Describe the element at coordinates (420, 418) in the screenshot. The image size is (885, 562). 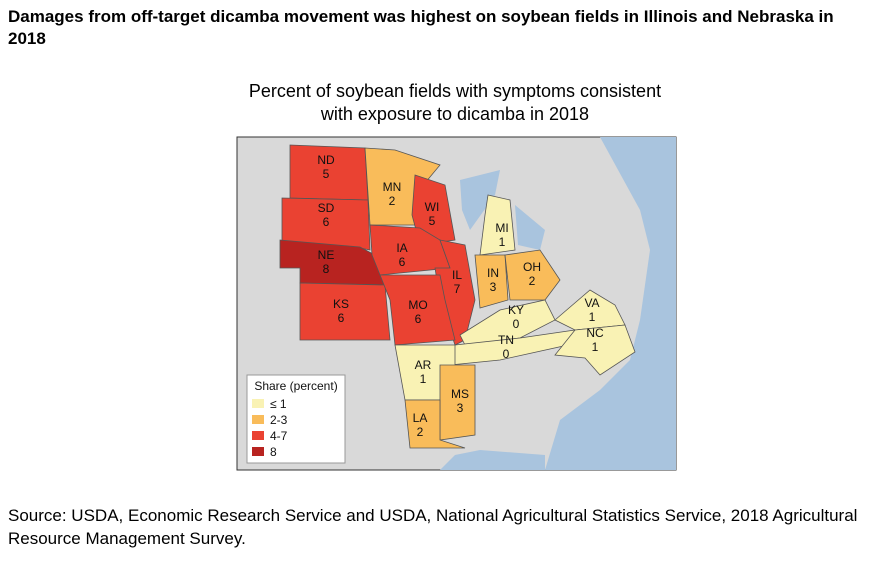
I see `state-abbr: LA` at that location.